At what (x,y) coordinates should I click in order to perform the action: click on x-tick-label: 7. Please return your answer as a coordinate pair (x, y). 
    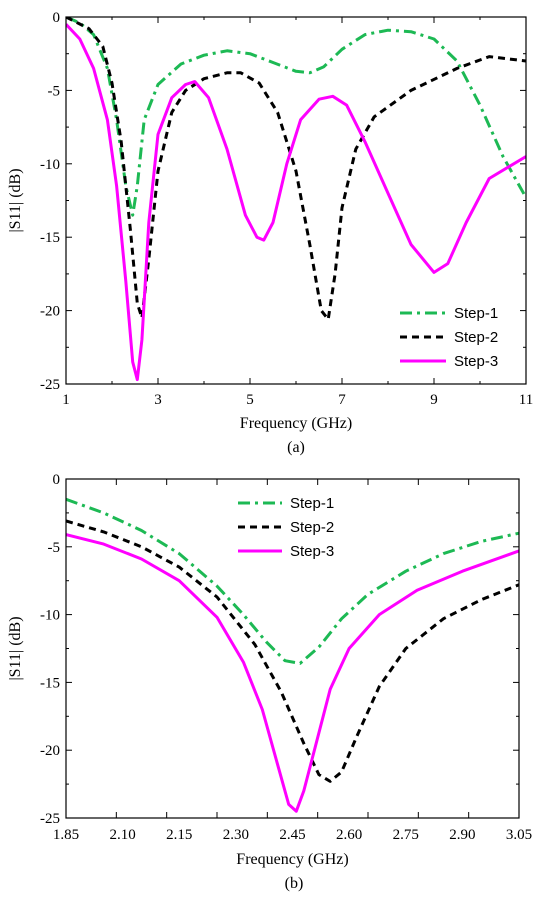
    Looking at the image, I should click on (342, 400).